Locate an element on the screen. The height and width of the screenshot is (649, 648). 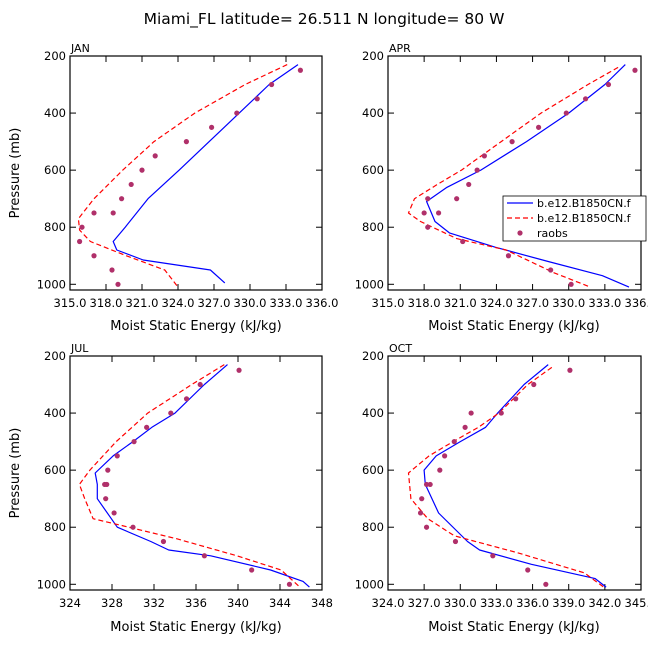
dashed-series-line is located at coordinates (189, 476).